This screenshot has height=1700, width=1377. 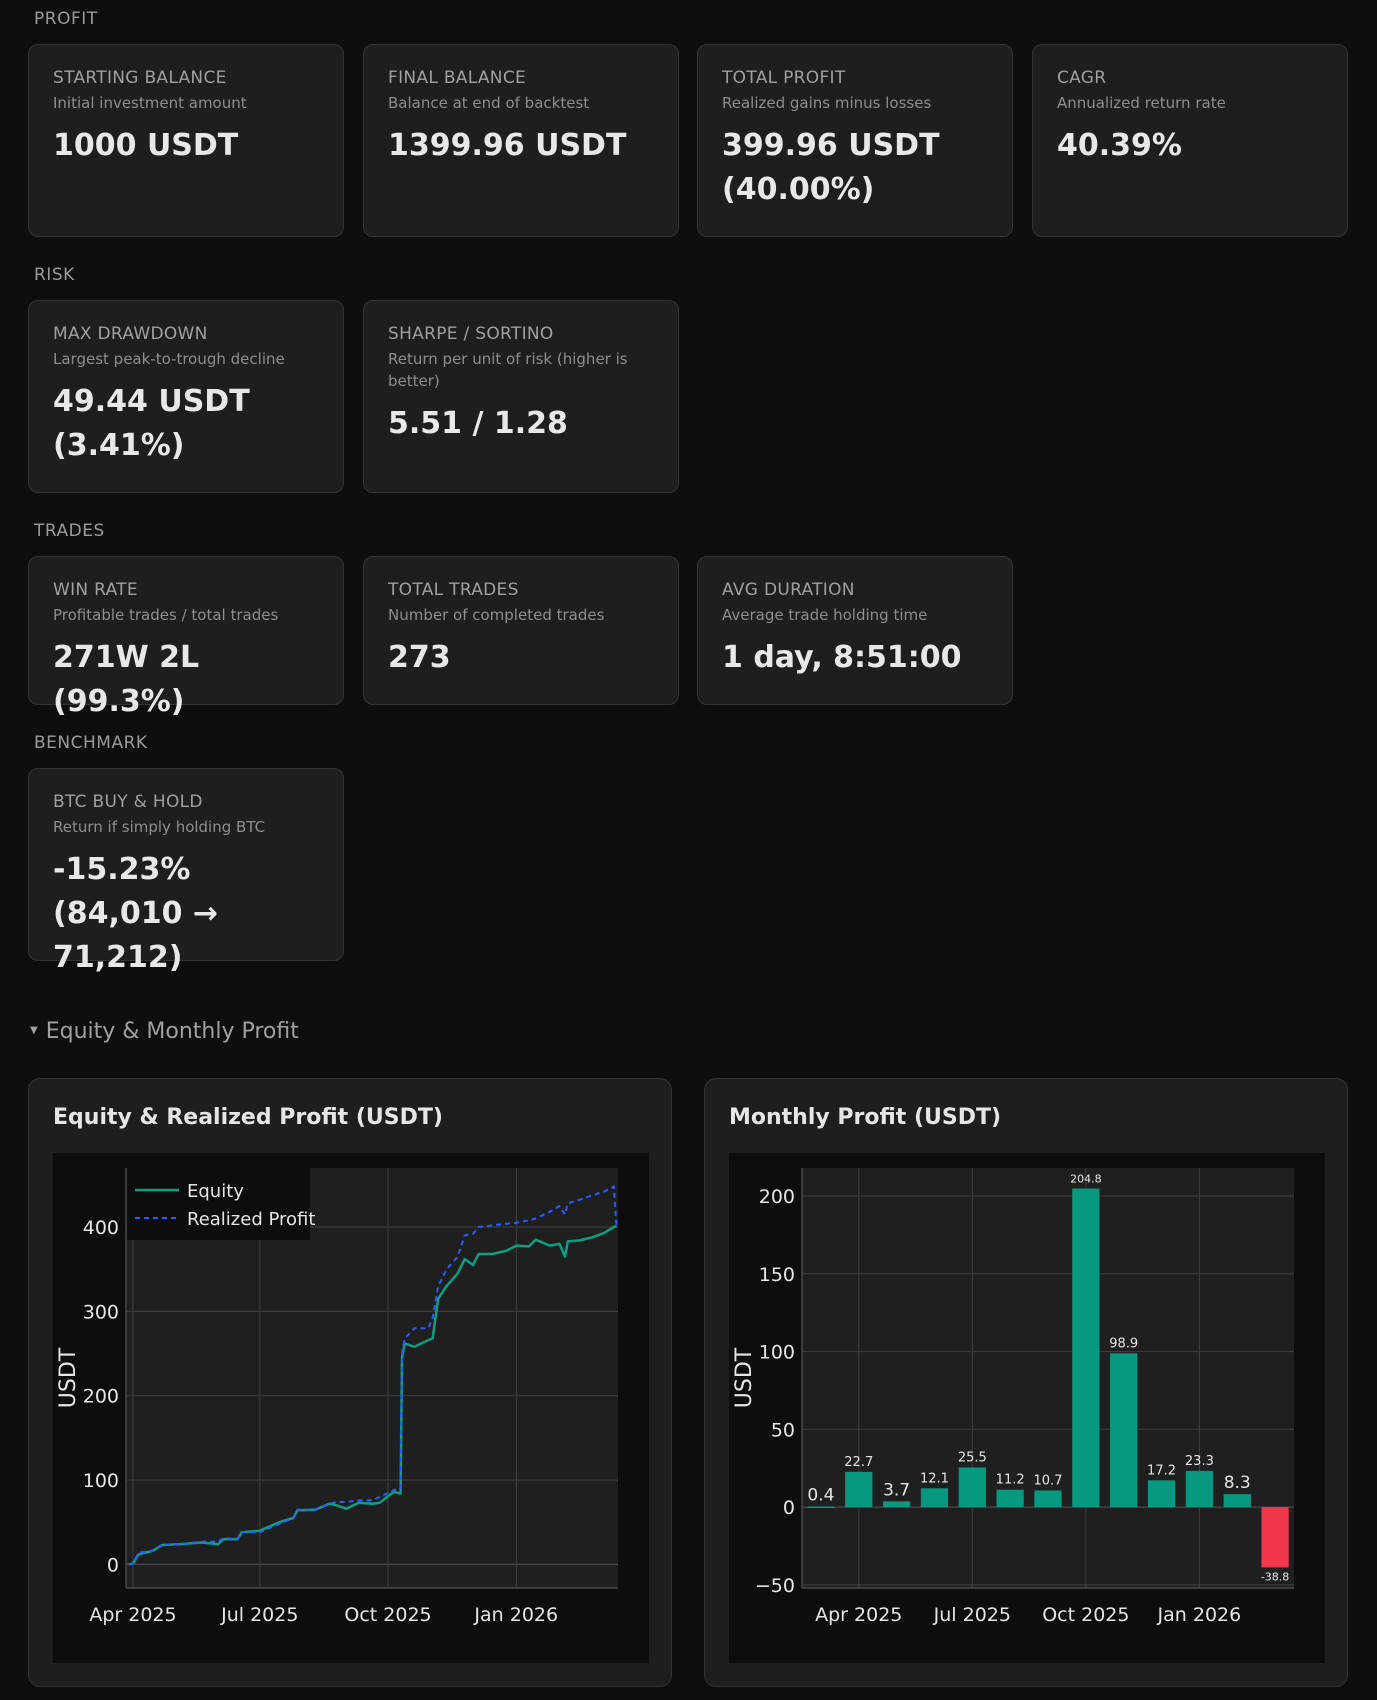 I want to click on plot-area, so click(x=1048, y=1378).